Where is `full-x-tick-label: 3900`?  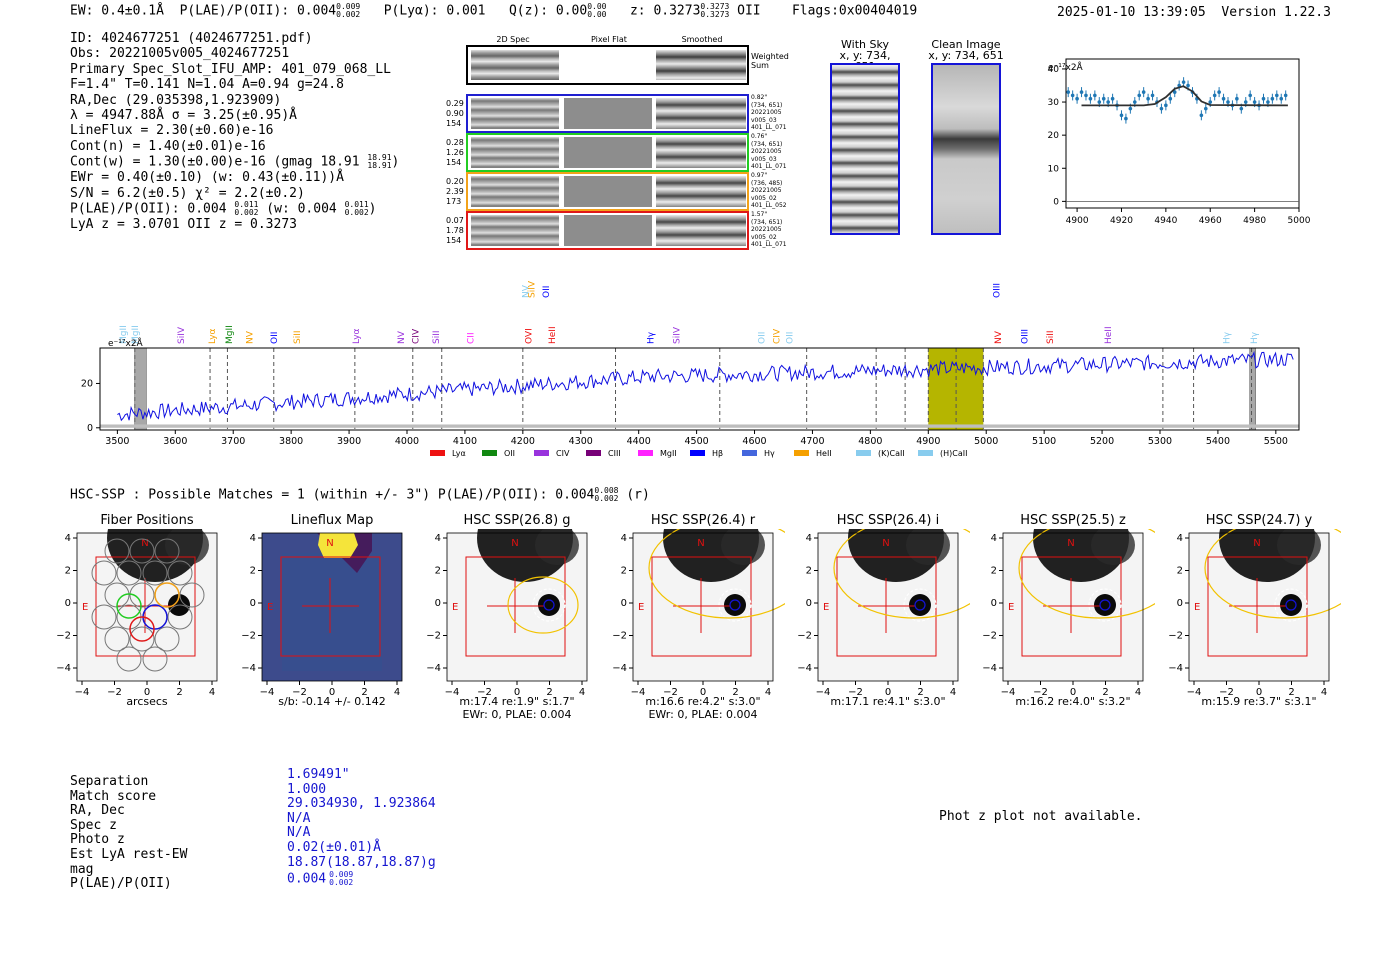 full-x-tick-label: 3900 is located at coordinates (349, 441).